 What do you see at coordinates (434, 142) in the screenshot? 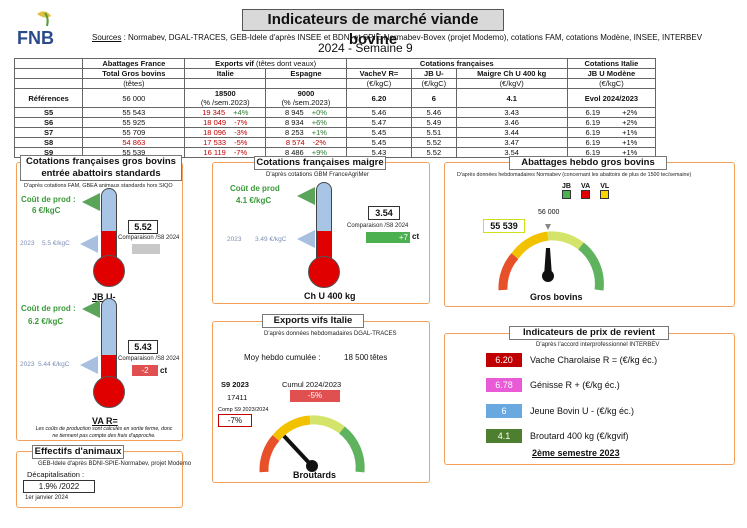
I see `table-cell: 5.52` at bounding box center [434, 142].